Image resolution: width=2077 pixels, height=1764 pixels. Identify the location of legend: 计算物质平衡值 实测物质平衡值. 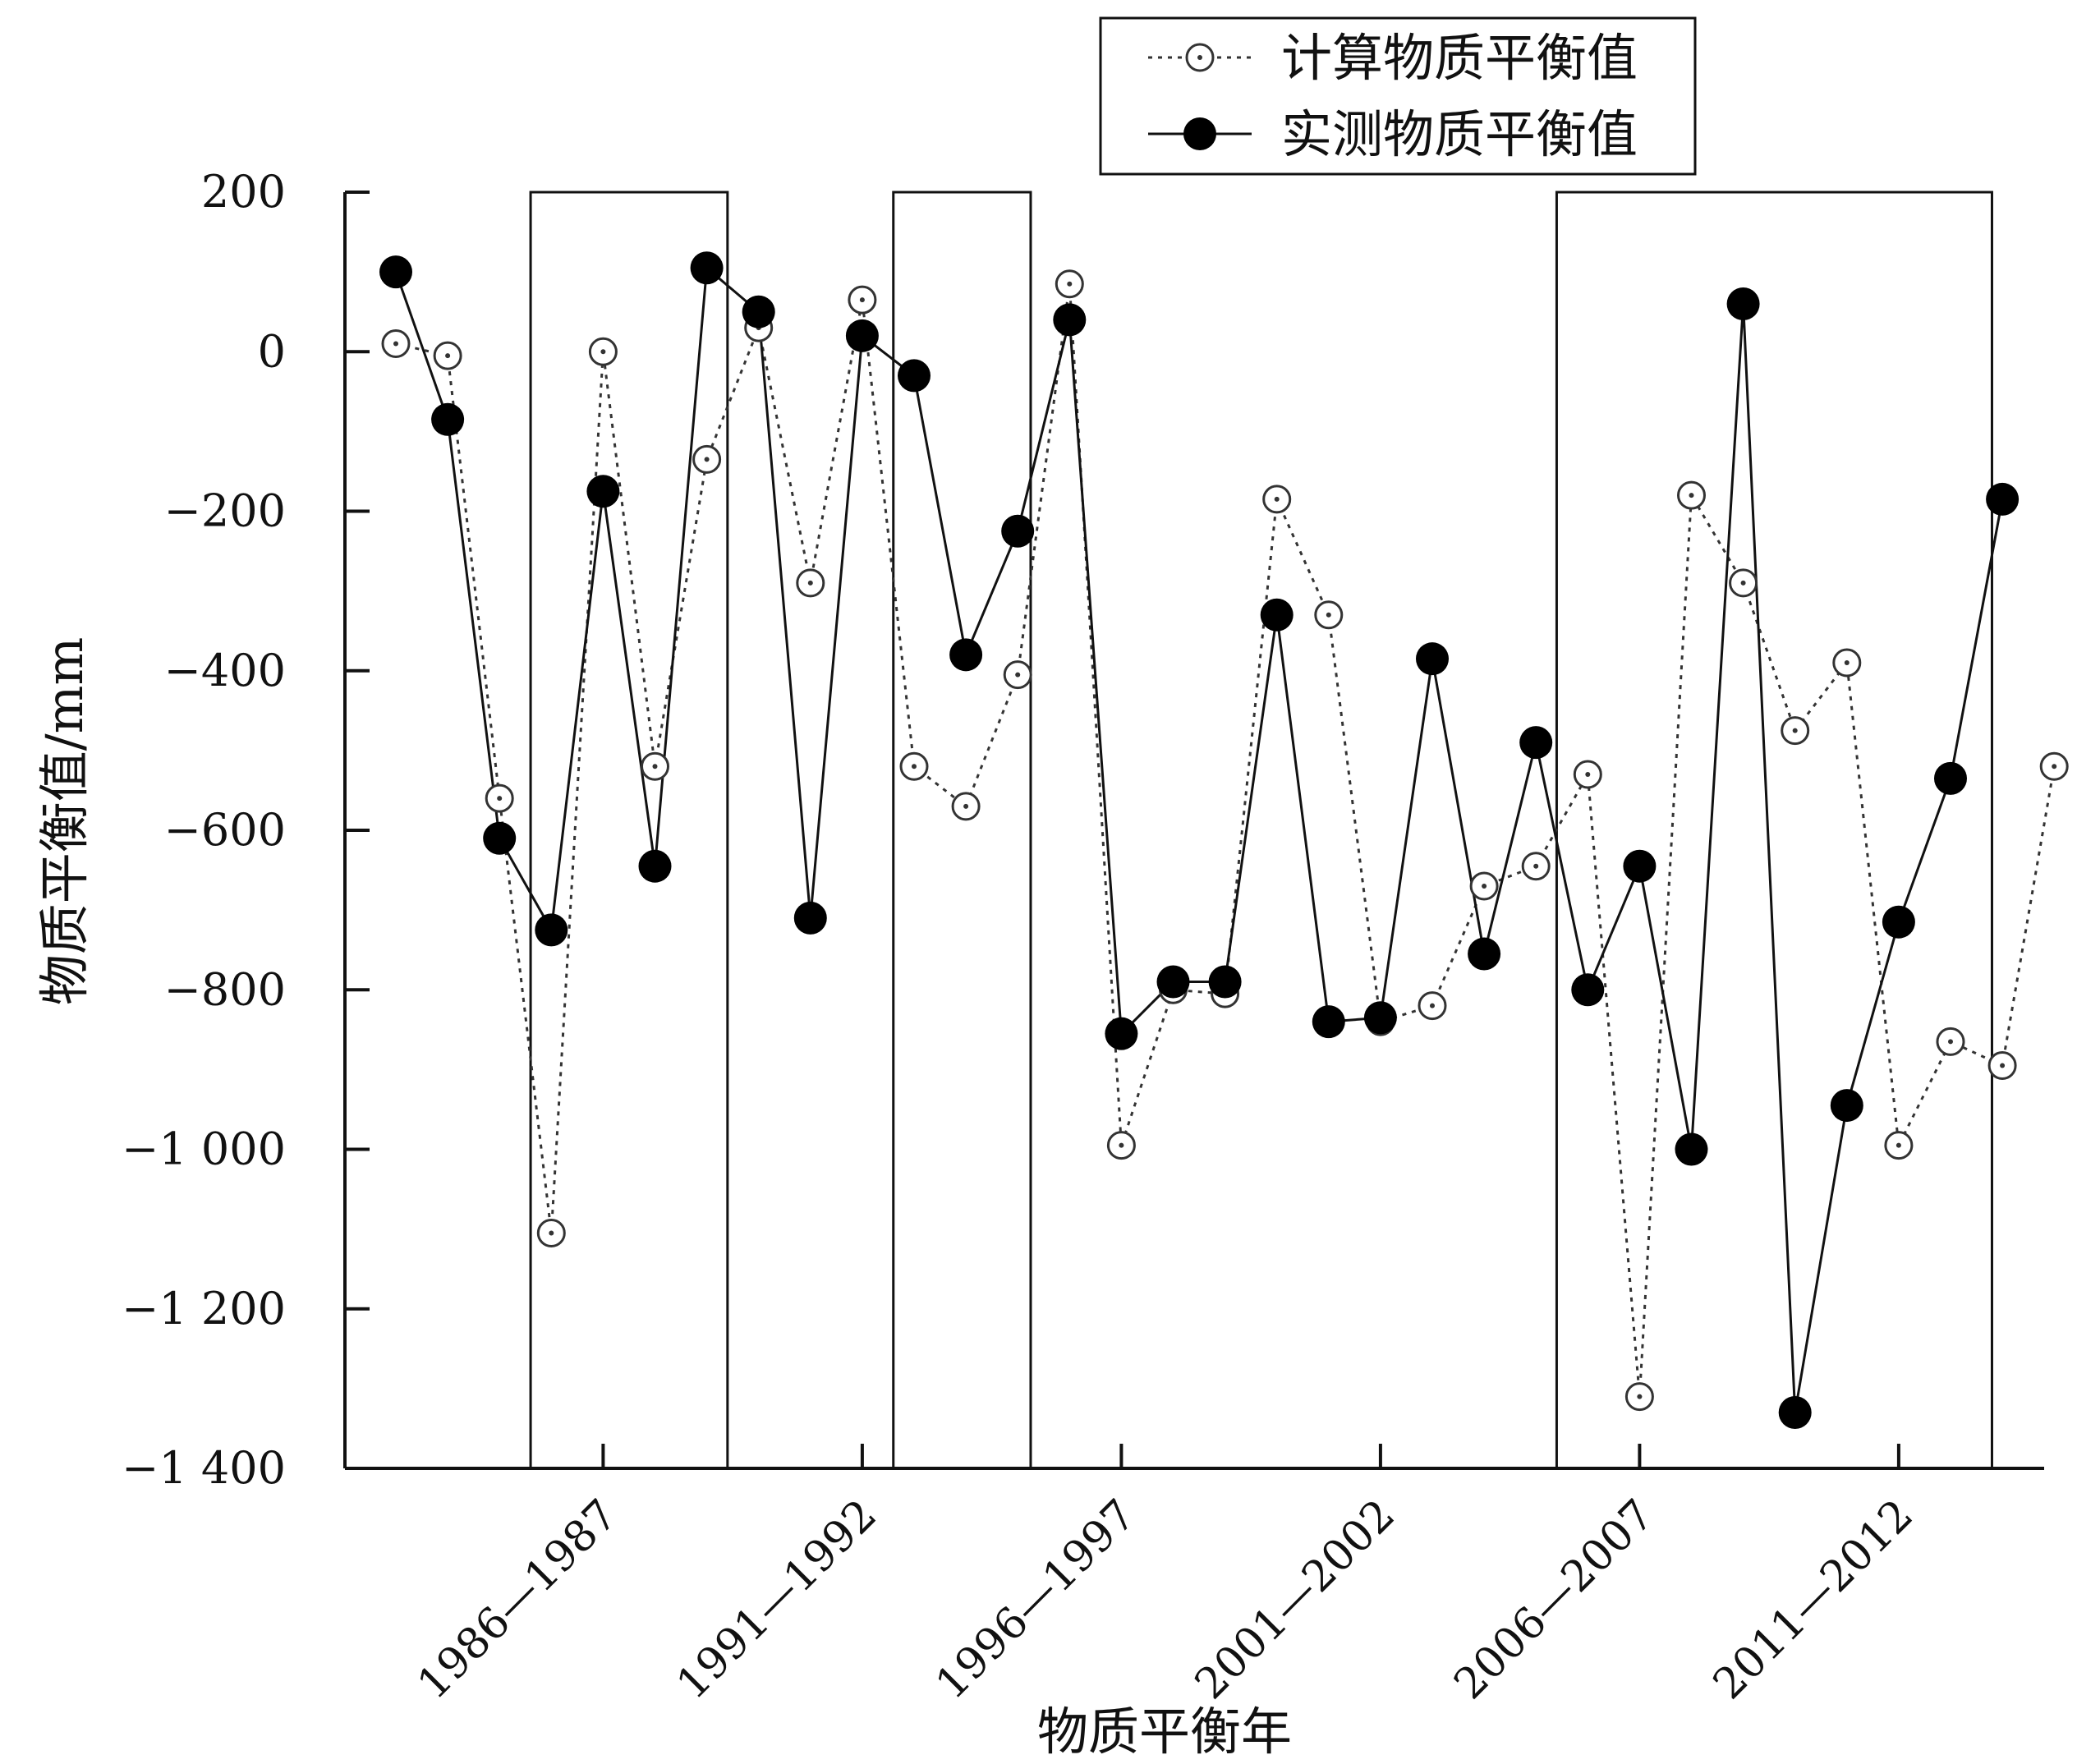
(1398, 96).